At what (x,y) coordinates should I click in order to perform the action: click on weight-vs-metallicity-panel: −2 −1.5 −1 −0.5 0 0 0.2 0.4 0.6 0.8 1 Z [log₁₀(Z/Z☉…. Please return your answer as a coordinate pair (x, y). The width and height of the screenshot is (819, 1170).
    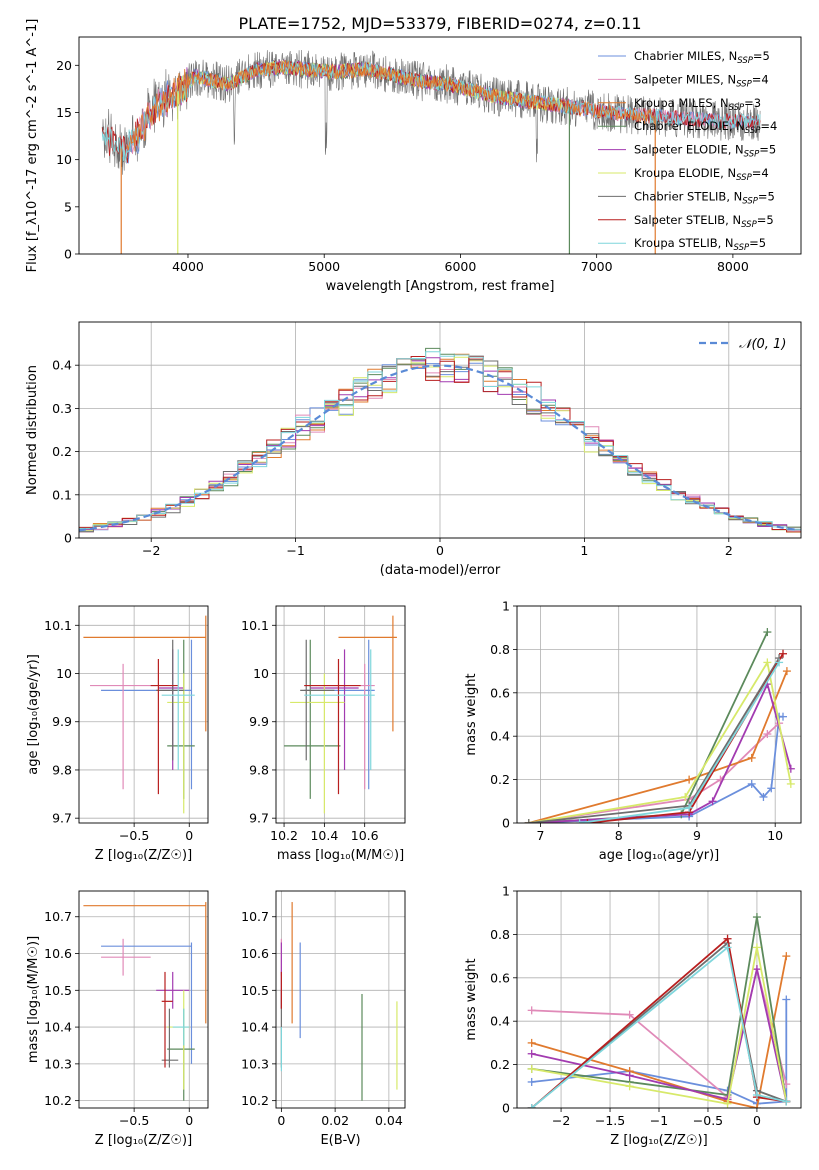
    Looking at the image, I should click on (633, 1016).